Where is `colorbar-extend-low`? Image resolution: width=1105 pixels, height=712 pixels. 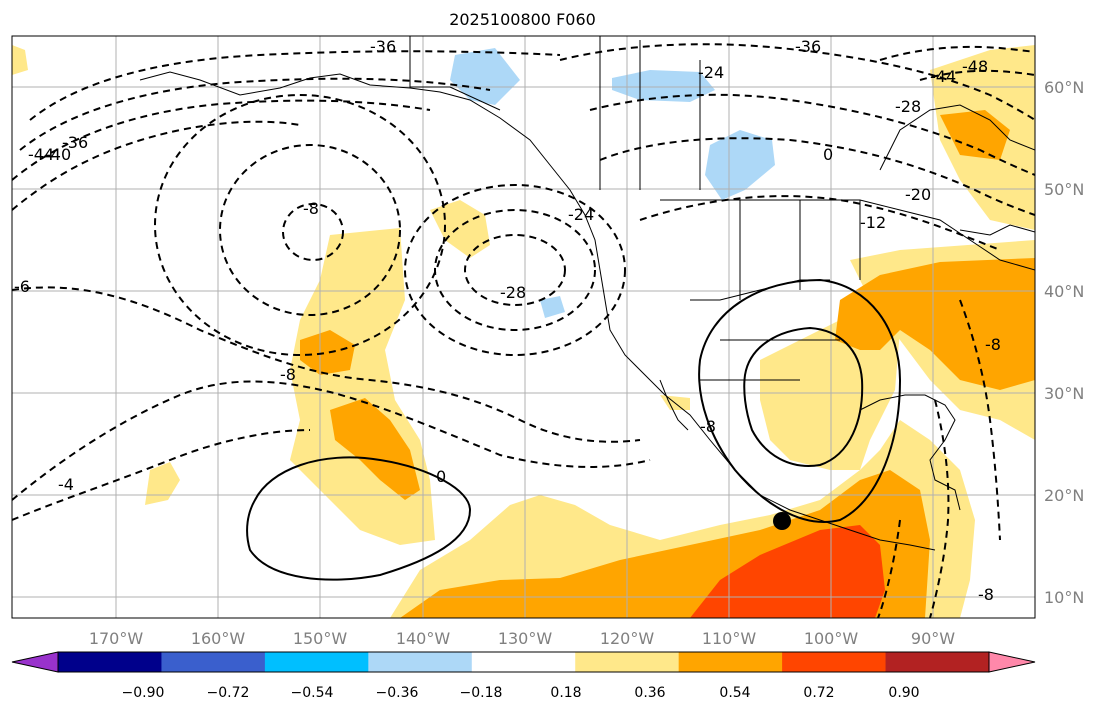
colorbar-extend-low is located at coordinates (35, 662).